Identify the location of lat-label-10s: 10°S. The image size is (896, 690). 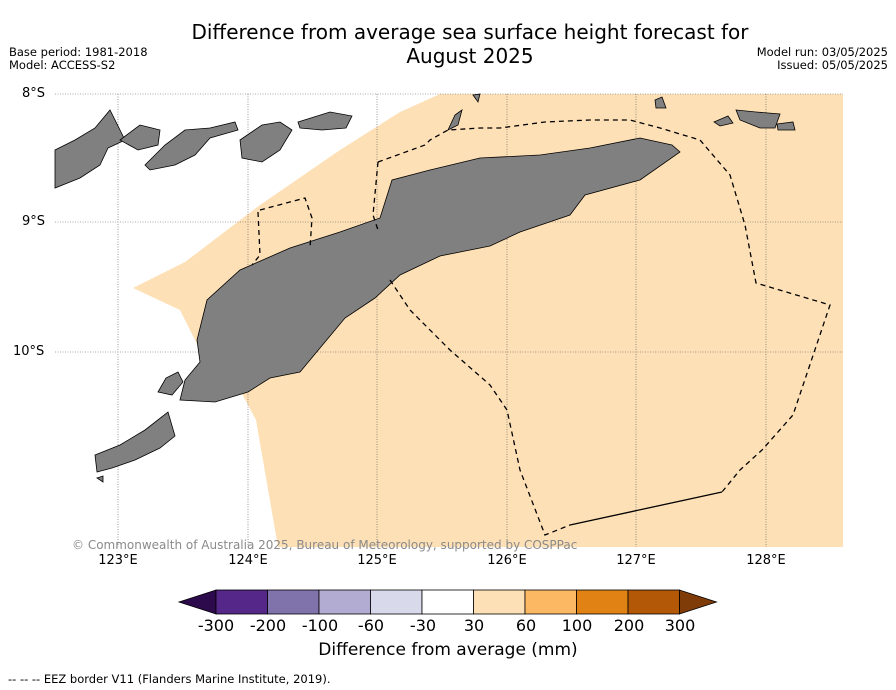
(29, 351).